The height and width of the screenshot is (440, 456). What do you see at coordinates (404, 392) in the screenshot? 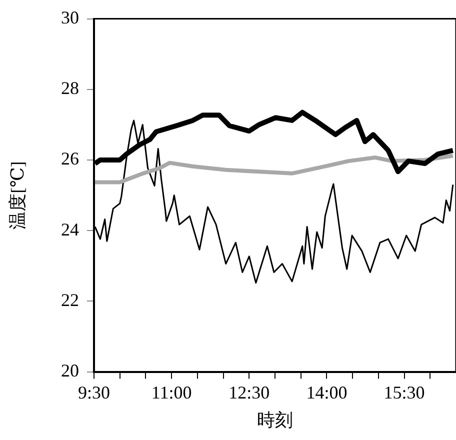
I see `x-tick-label: 15:30` at bounding box center [404, 392].